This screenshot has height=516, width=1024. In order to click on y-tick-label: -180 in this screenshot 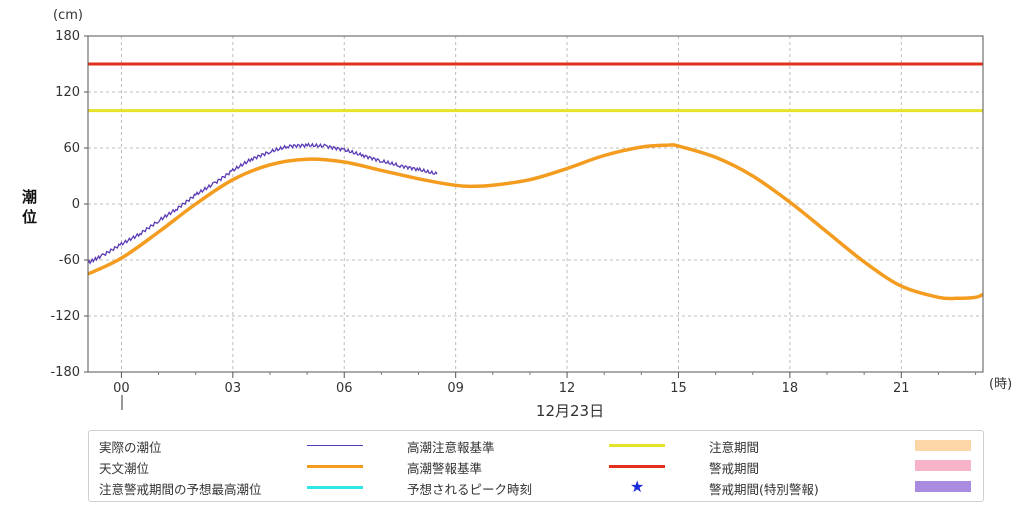, I will do `click(65, 372)`.